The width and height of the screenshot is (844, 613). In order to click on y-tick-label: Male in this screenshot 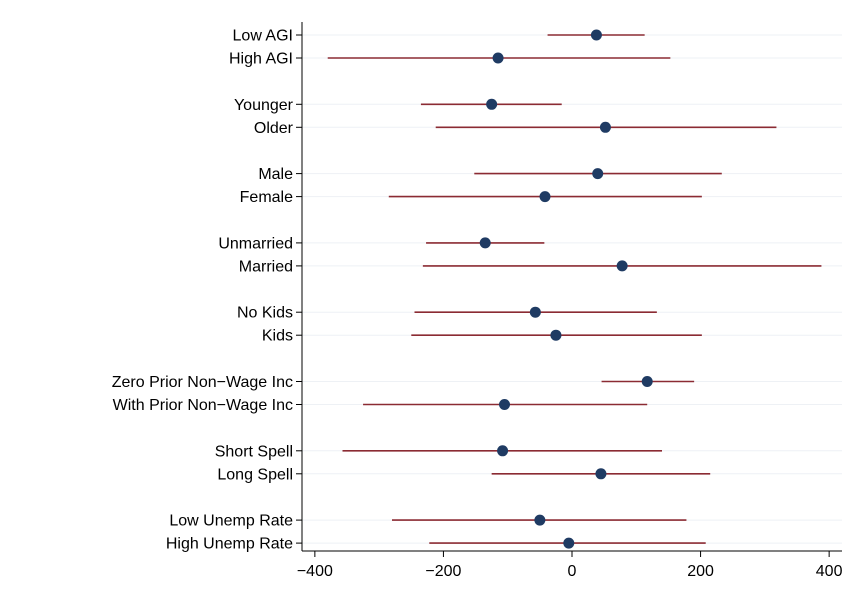, I will do `click(275, 174)`.